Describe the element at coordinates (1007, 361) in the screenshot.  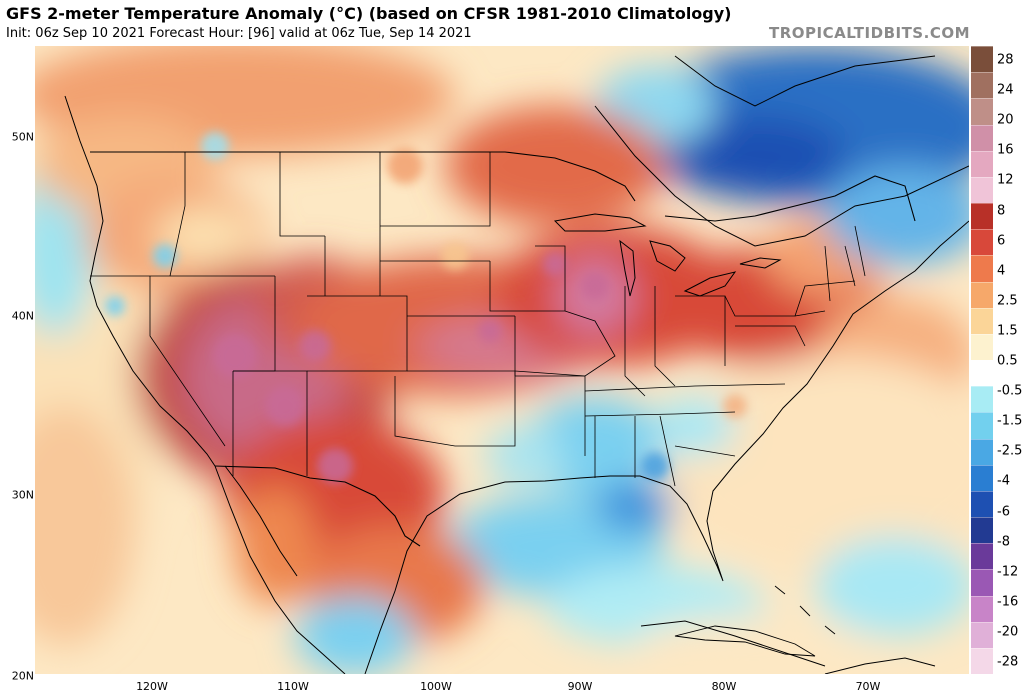
I see `legend-label: 0.5` at that location.